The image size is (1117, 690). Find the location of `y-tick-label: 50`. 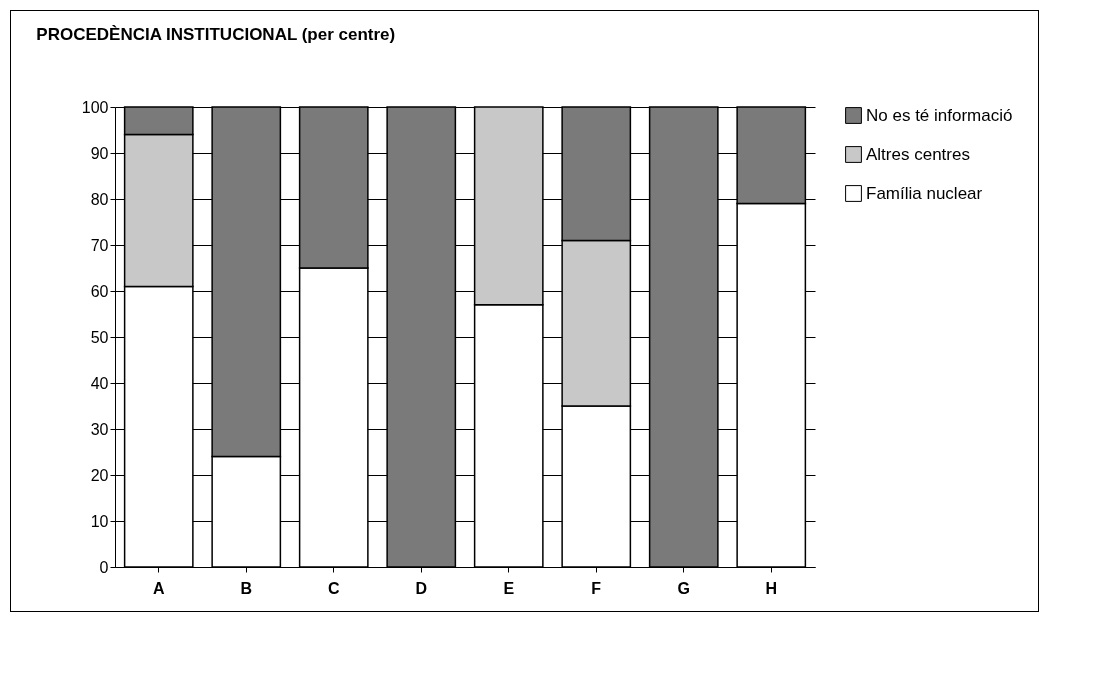

y-tick-label: 50 is located at coordinates (99, 337).